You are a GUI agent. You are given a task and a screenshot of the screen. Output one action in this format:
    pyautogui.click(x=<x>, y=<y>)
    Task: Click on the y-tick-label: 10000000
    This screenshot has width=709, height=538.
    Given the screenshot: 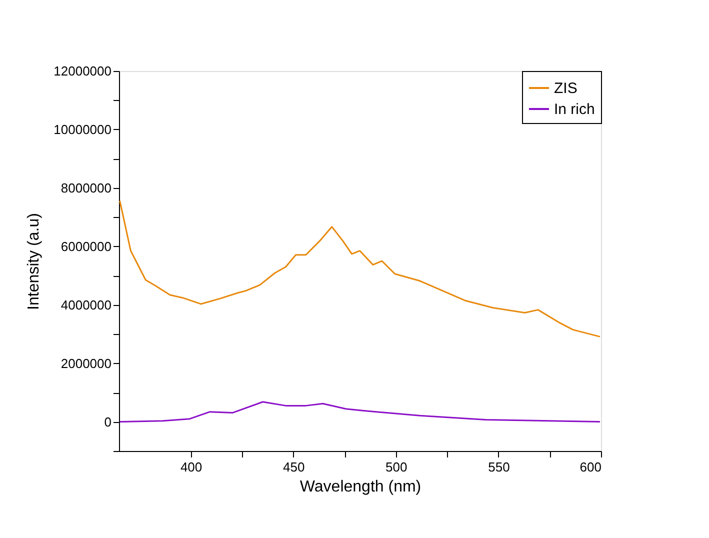 What is the action you would take?
    pyautogui.click(x=83, y=129)
    